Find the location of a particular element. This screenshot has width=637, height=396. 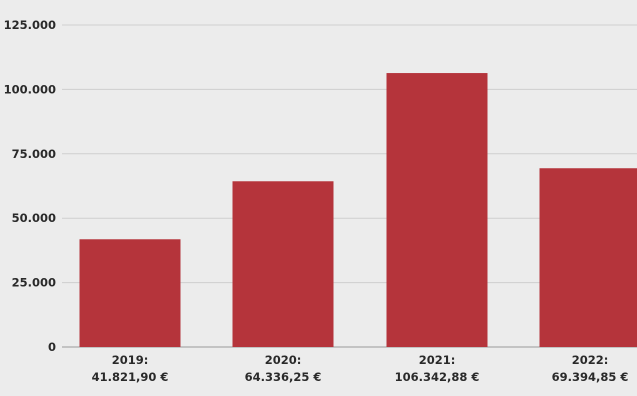

category-value-label: 41.821,90 € is located at coordinates (130, 377).